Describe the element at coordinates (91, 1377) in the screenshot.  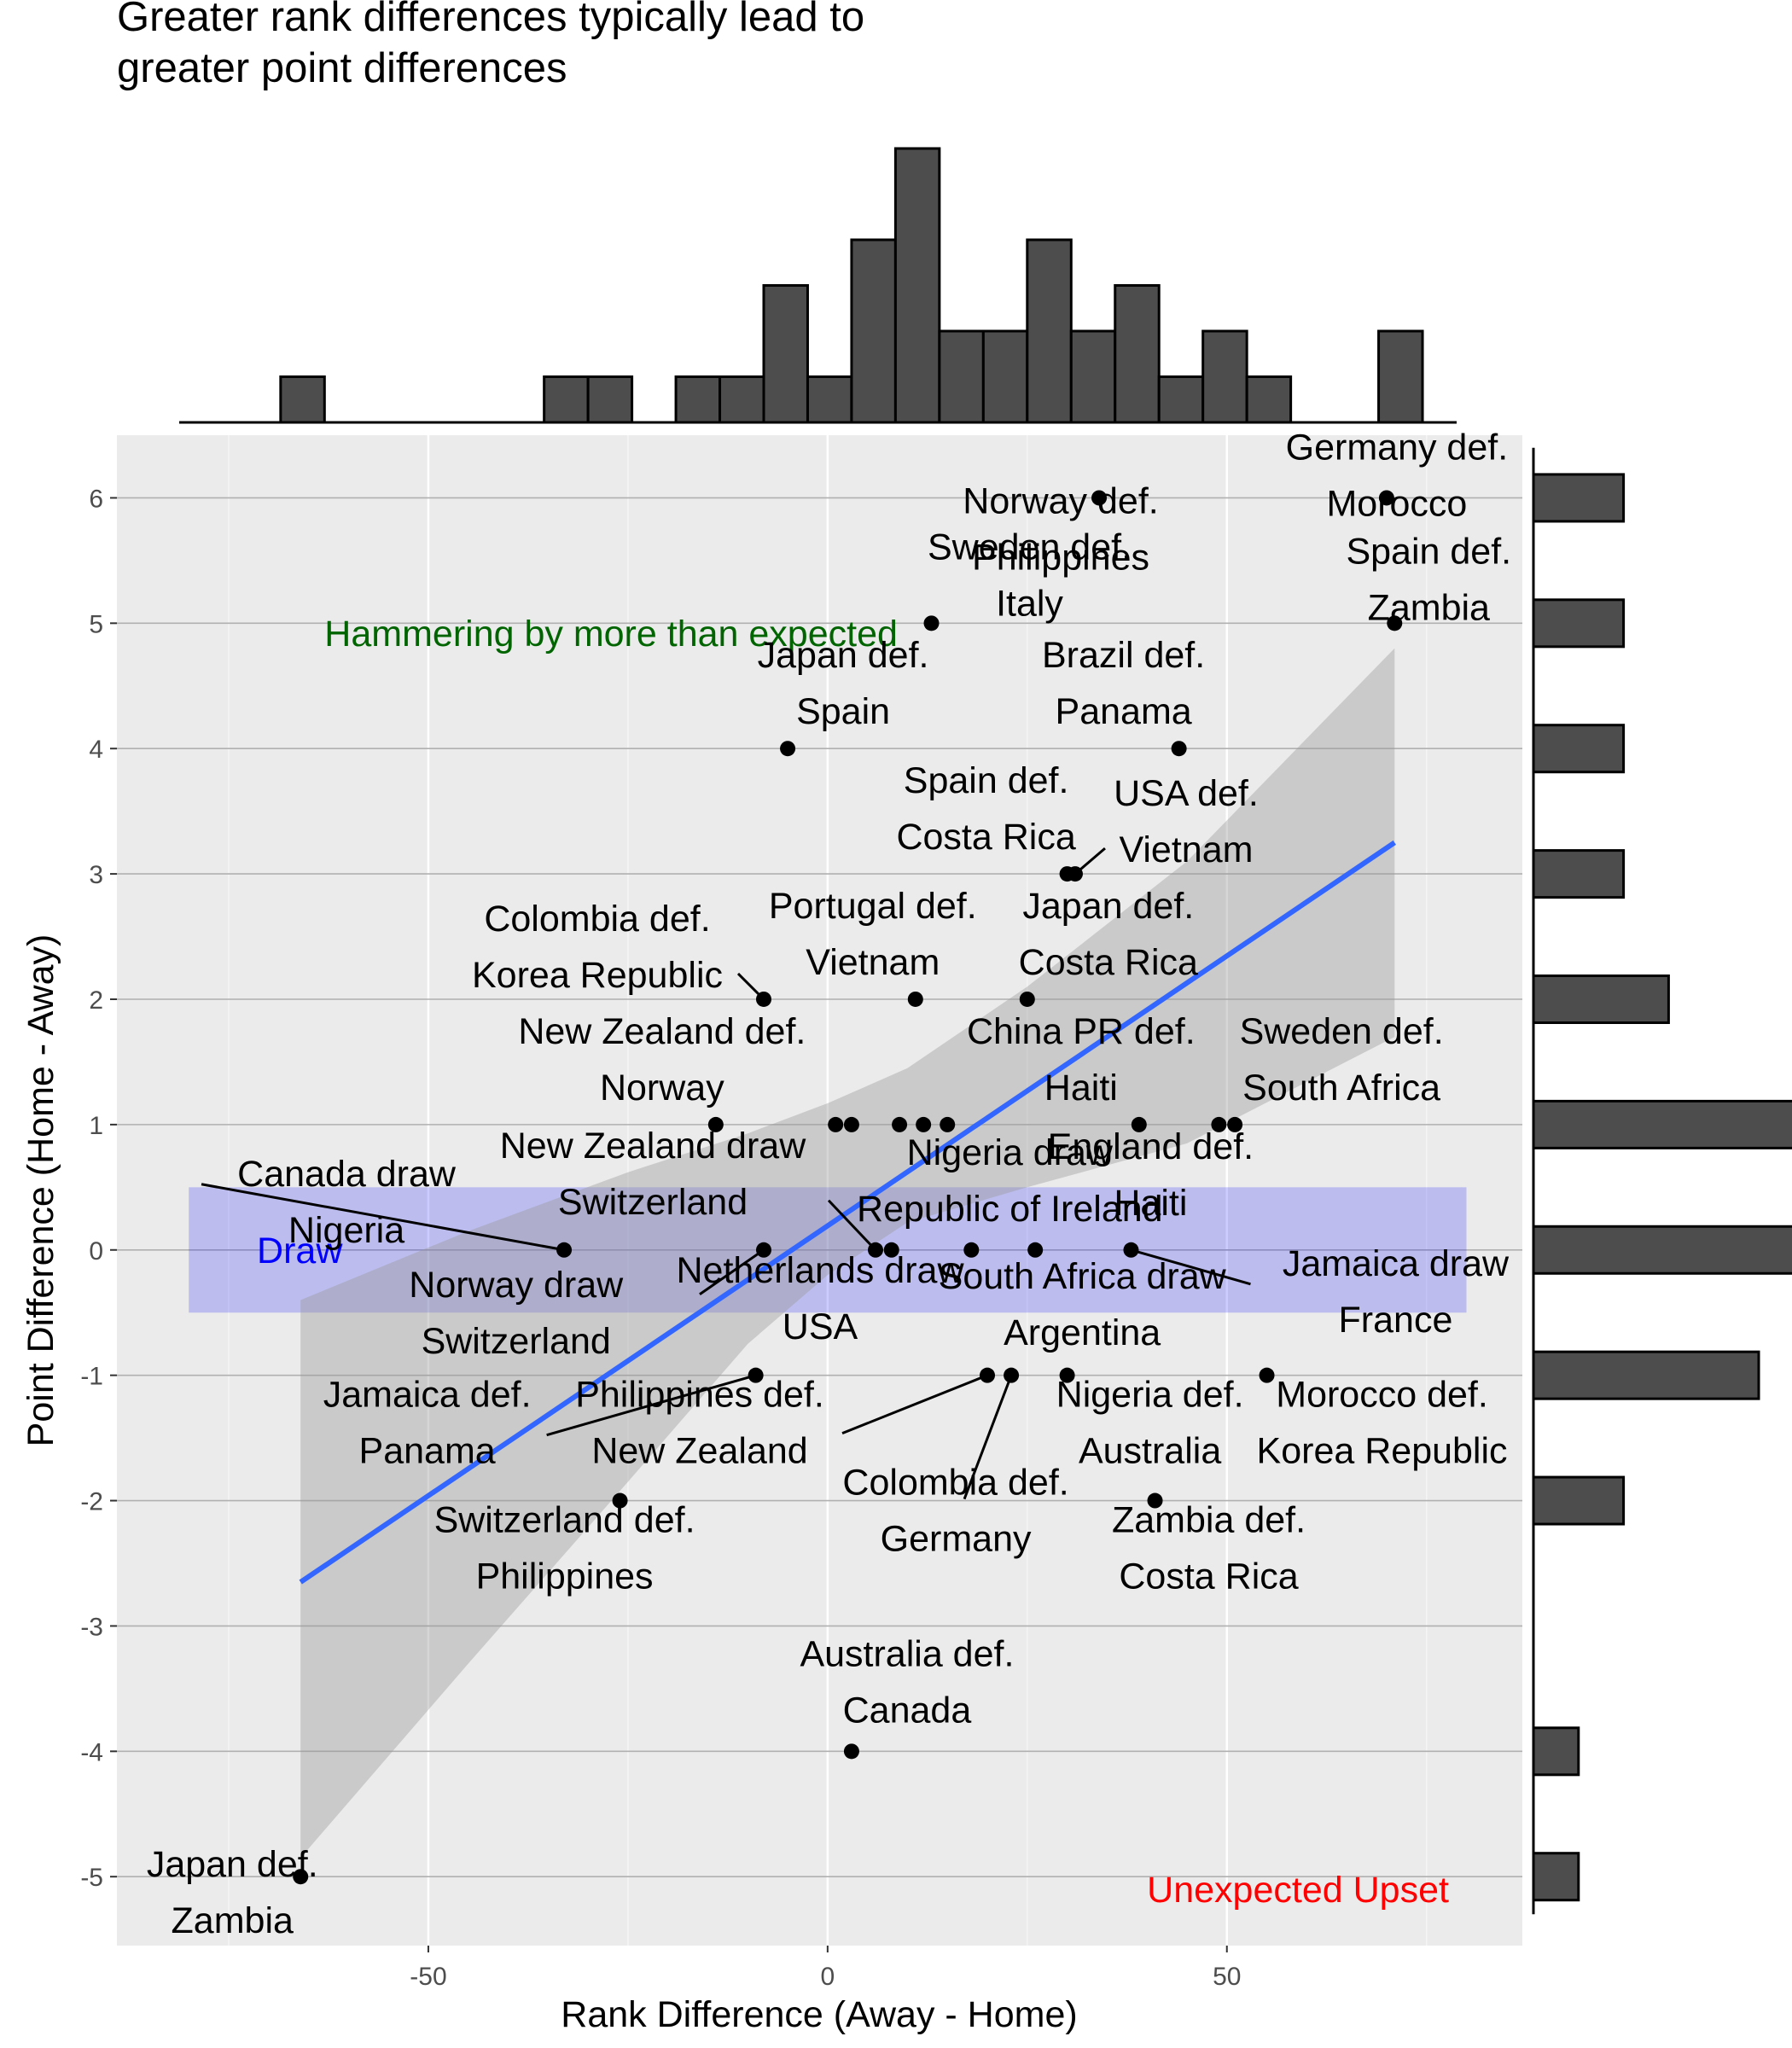
I see `y-tick-label: -1` at that location.